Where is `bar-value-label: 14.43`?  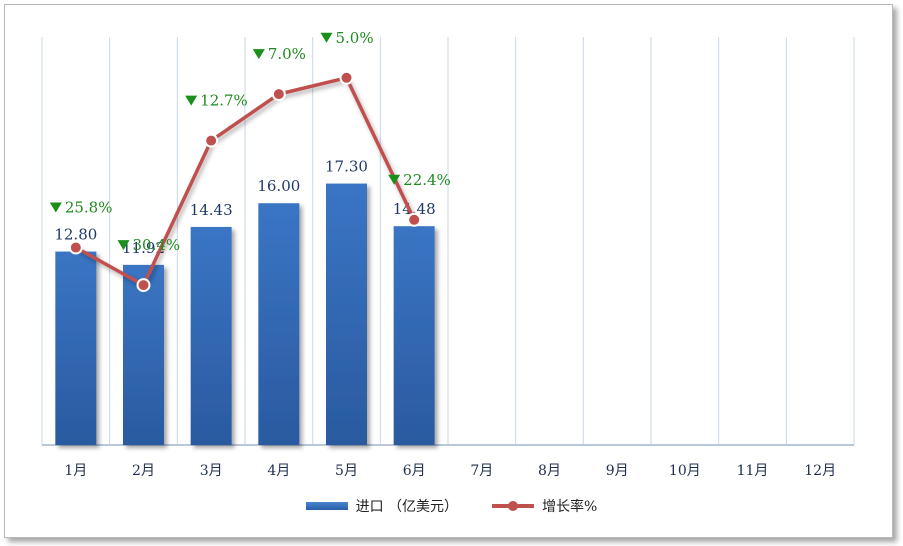
bar-value-label: 14.43 is located at coordinates (211, 210).